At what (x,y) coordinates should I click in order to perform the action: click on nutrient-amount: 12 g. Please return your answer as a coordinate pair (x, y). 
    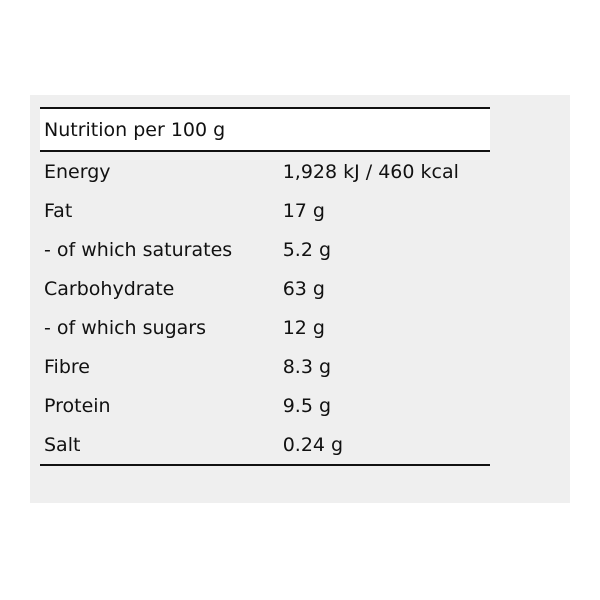
    Looking at the image, I should click on (303, 327).